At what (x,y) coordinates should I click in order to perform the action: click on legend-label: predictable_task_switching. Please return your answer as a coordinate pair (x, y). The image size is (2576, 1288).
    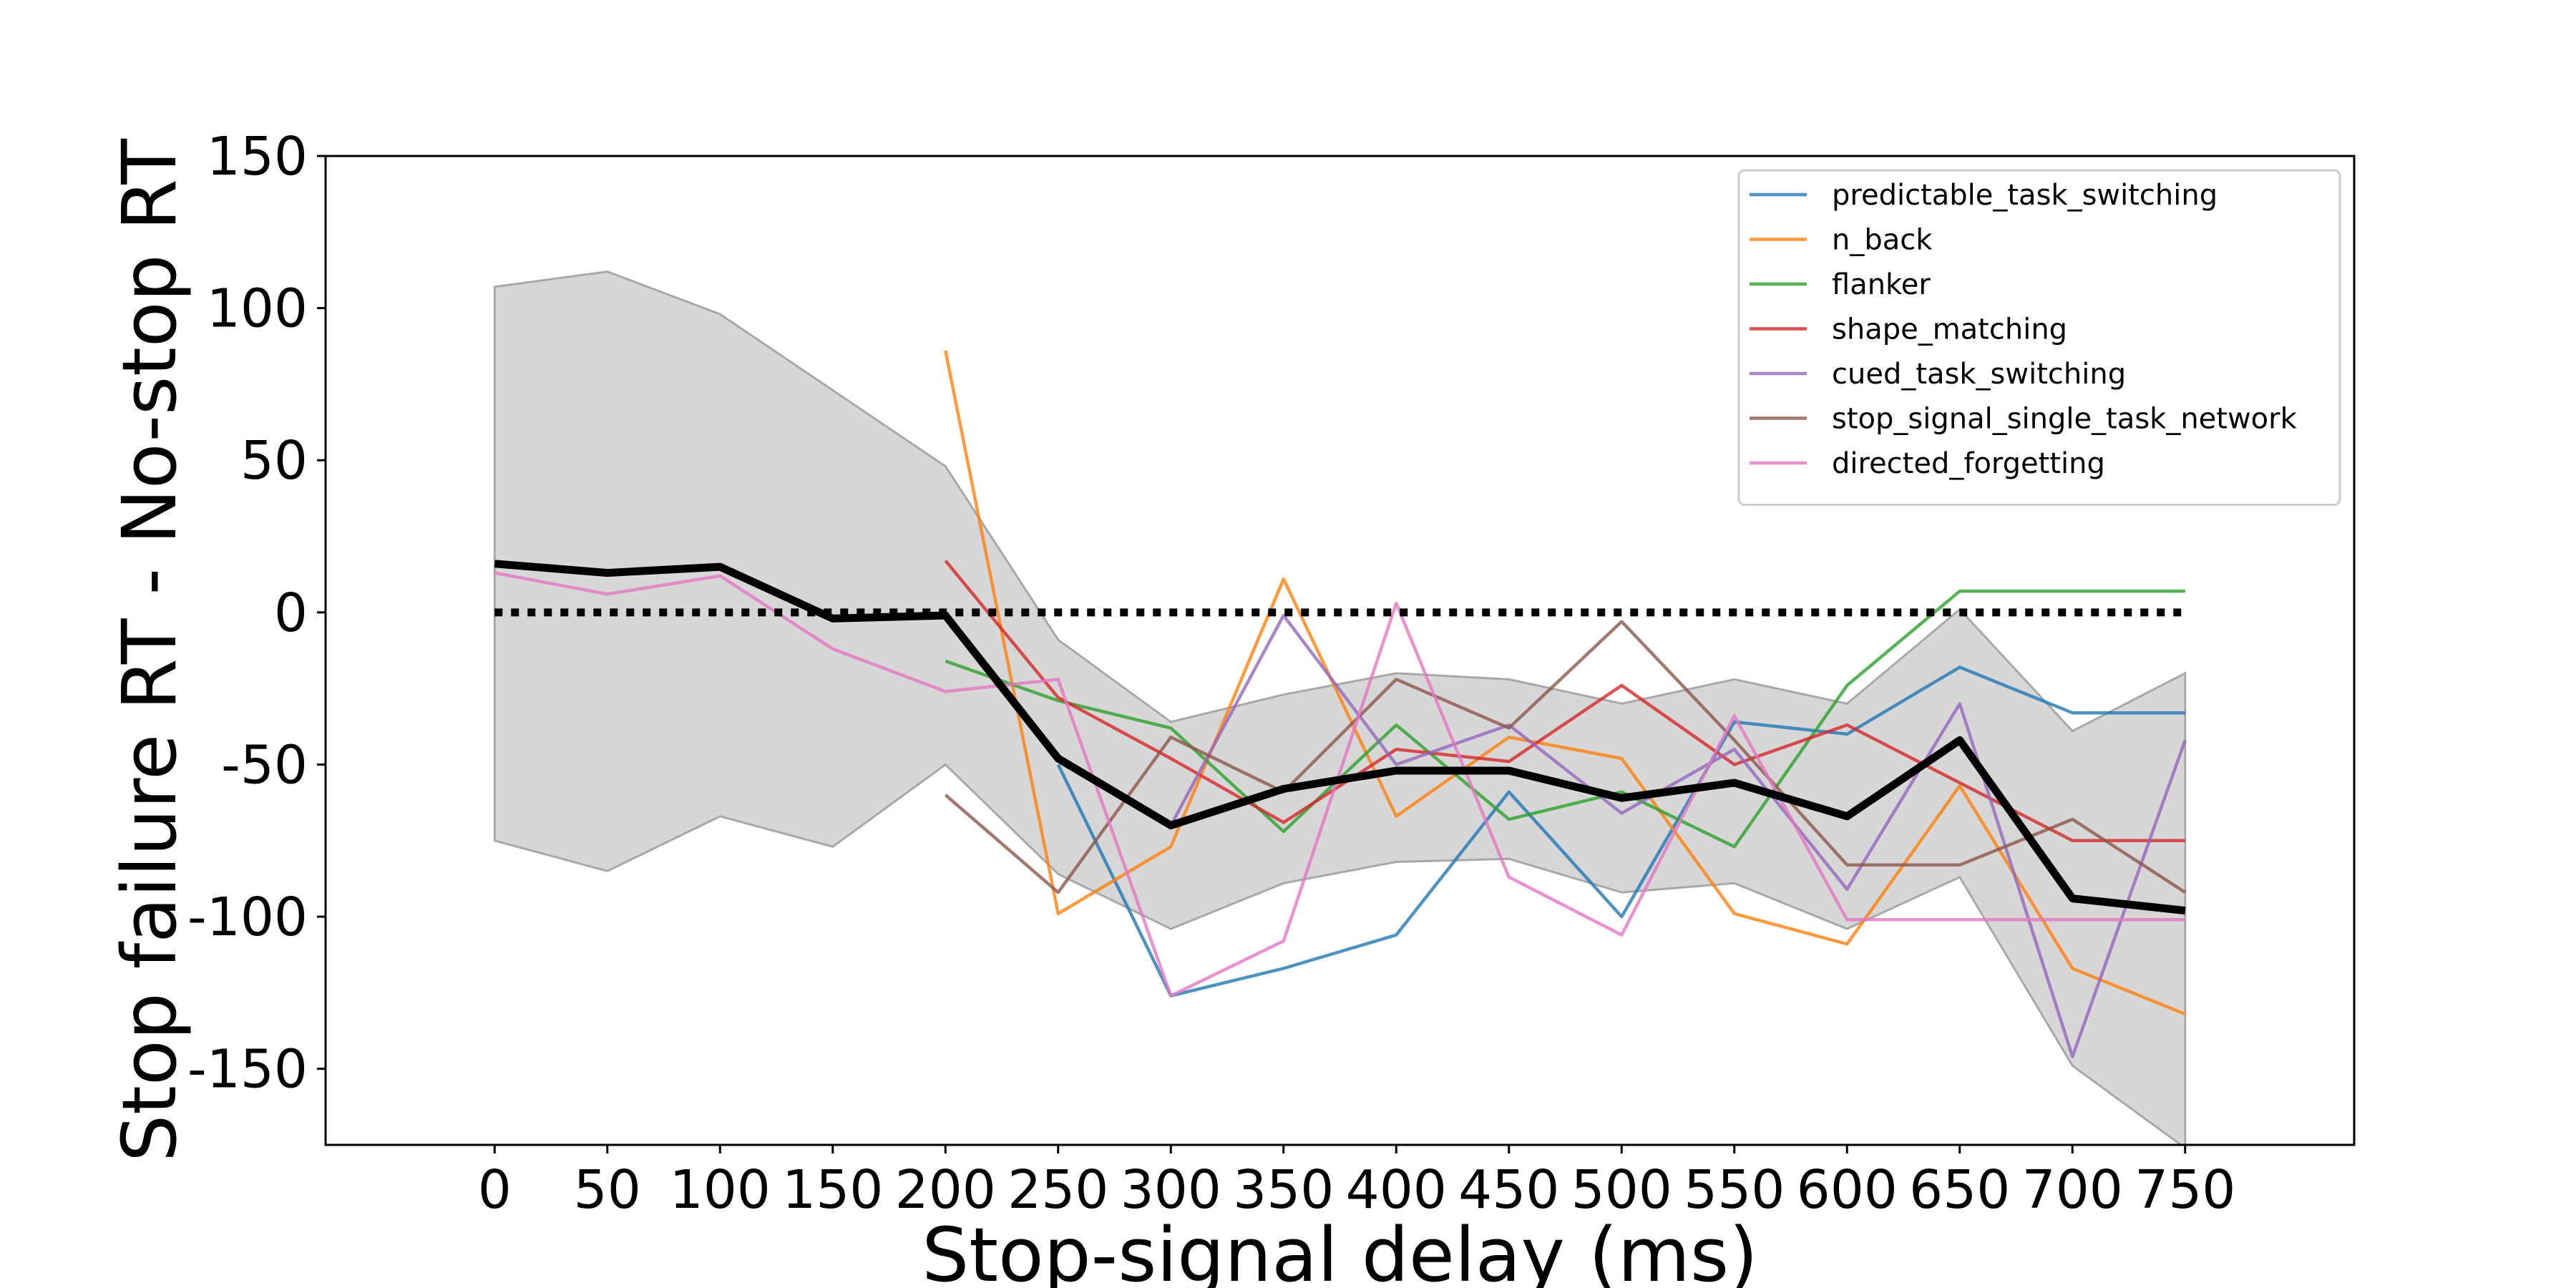
    Looking at the image, I should click on (2025, 195).